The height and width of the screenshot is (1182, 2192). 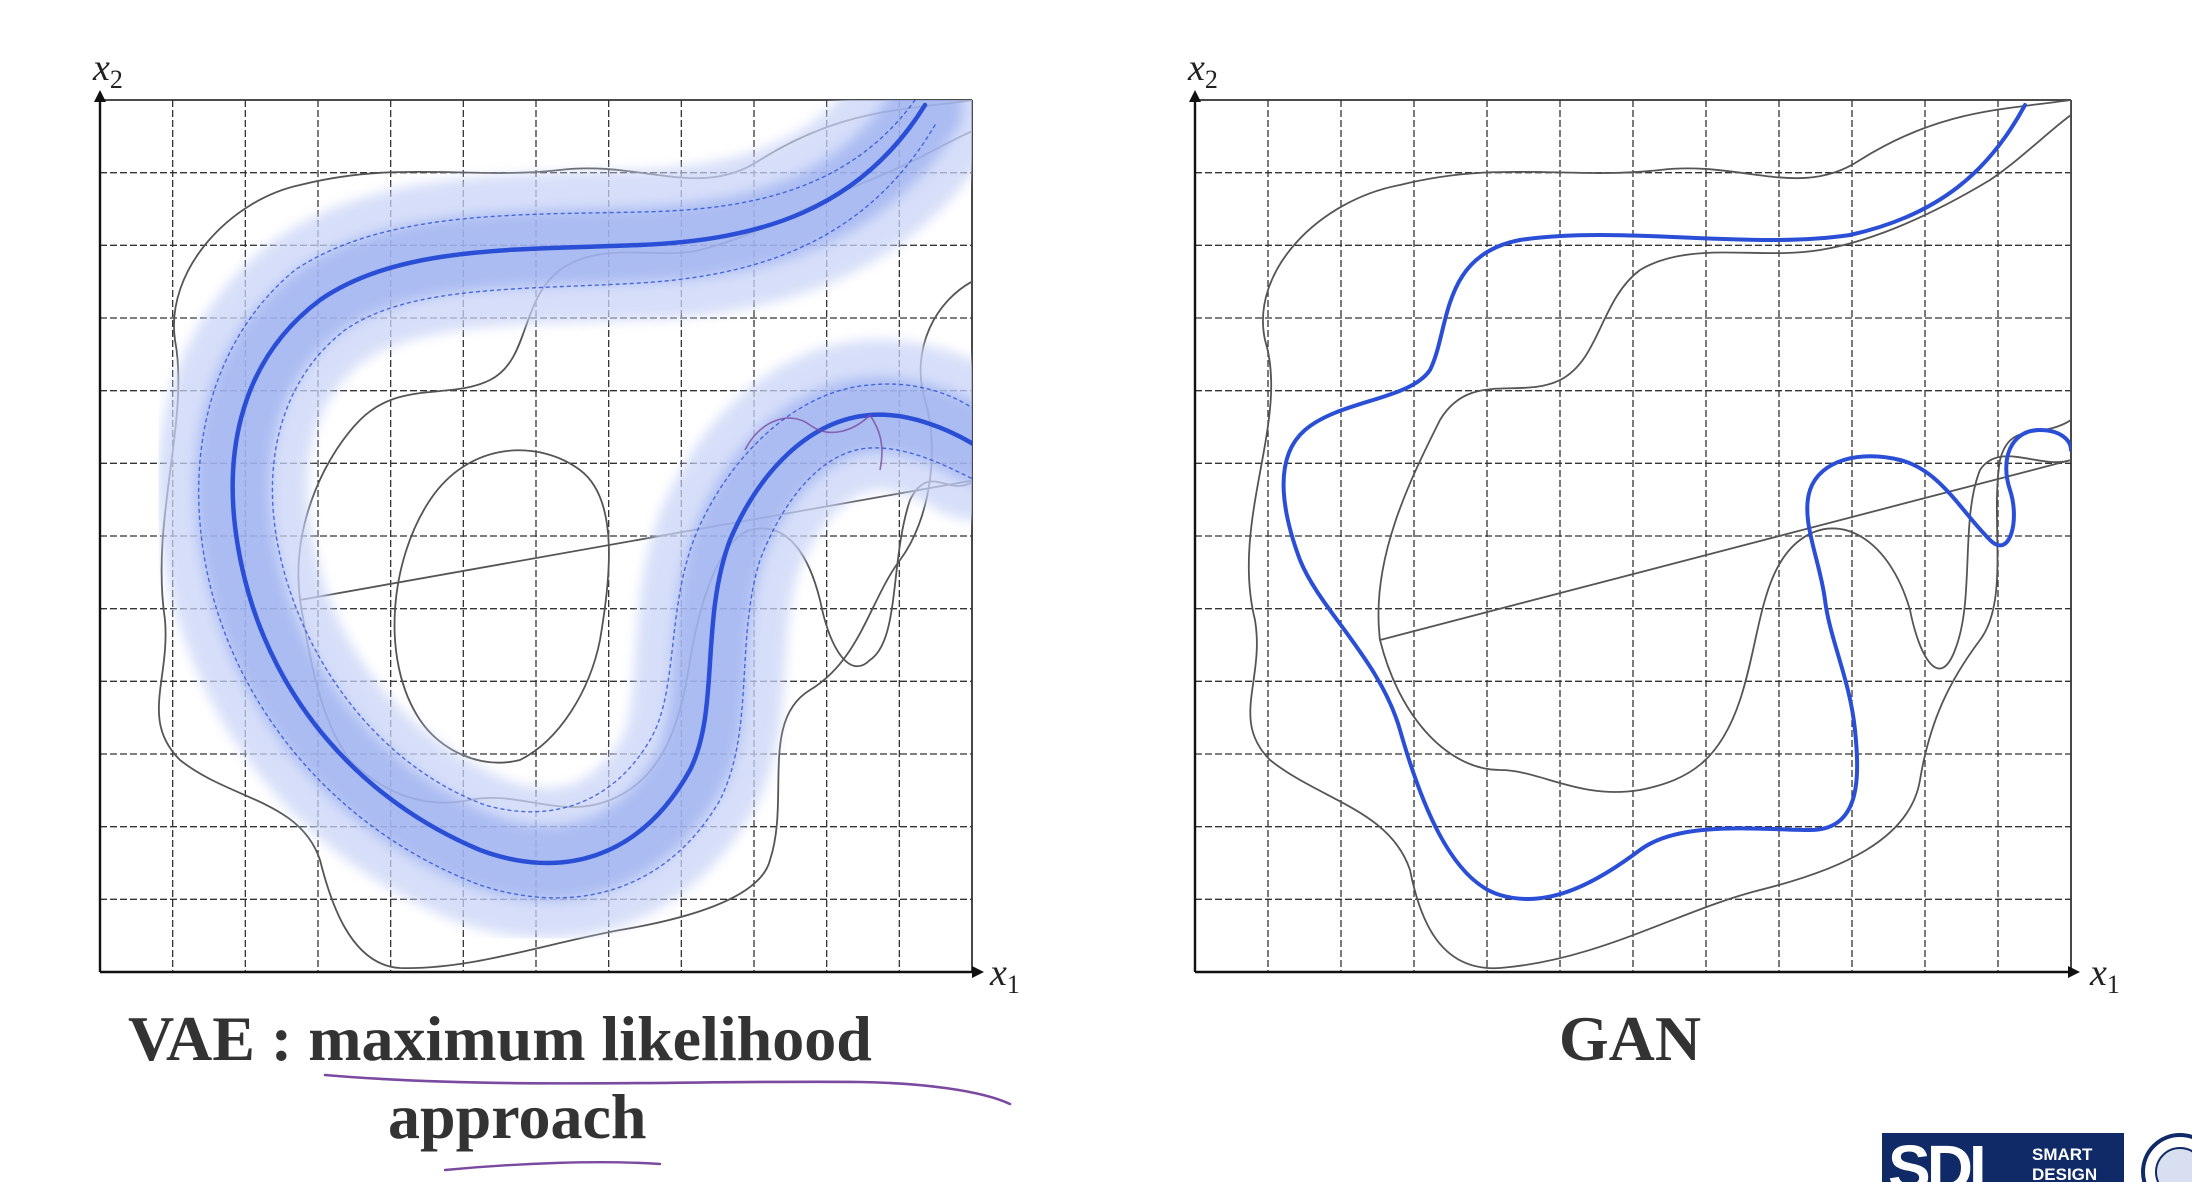 I want to click on vae-caption-underlined: maximum likelihood, so click(x=590, y=1038).